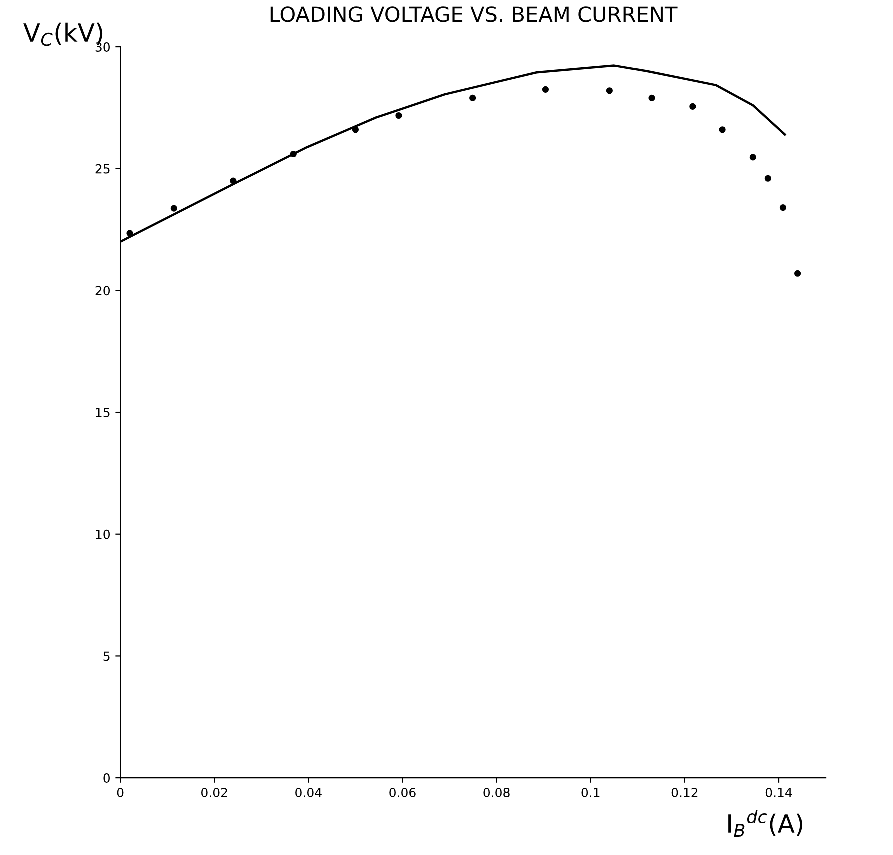  What do you see at coordinates (474, 14) in the screenshot?
I see `chart-title: LOADING VOLTAGE VS. BEAM CURRENT` at bounding box center [474, 14].